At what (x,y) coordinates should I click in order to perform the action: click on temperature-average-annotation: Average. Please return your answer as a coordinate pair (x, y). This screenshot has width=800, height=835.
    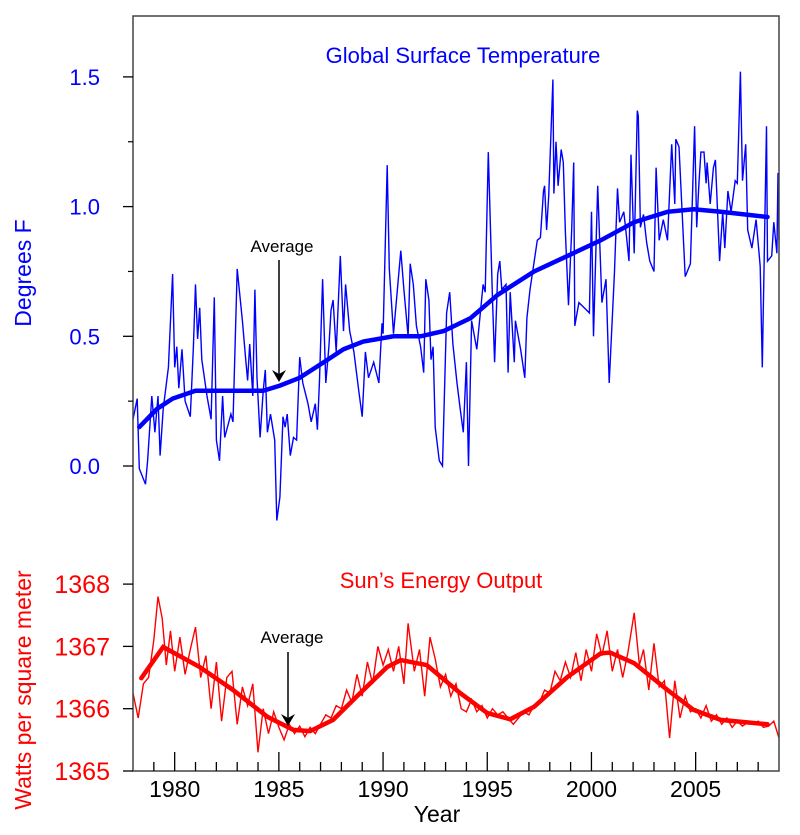
    Looking at the image, I should click on (281, 246).